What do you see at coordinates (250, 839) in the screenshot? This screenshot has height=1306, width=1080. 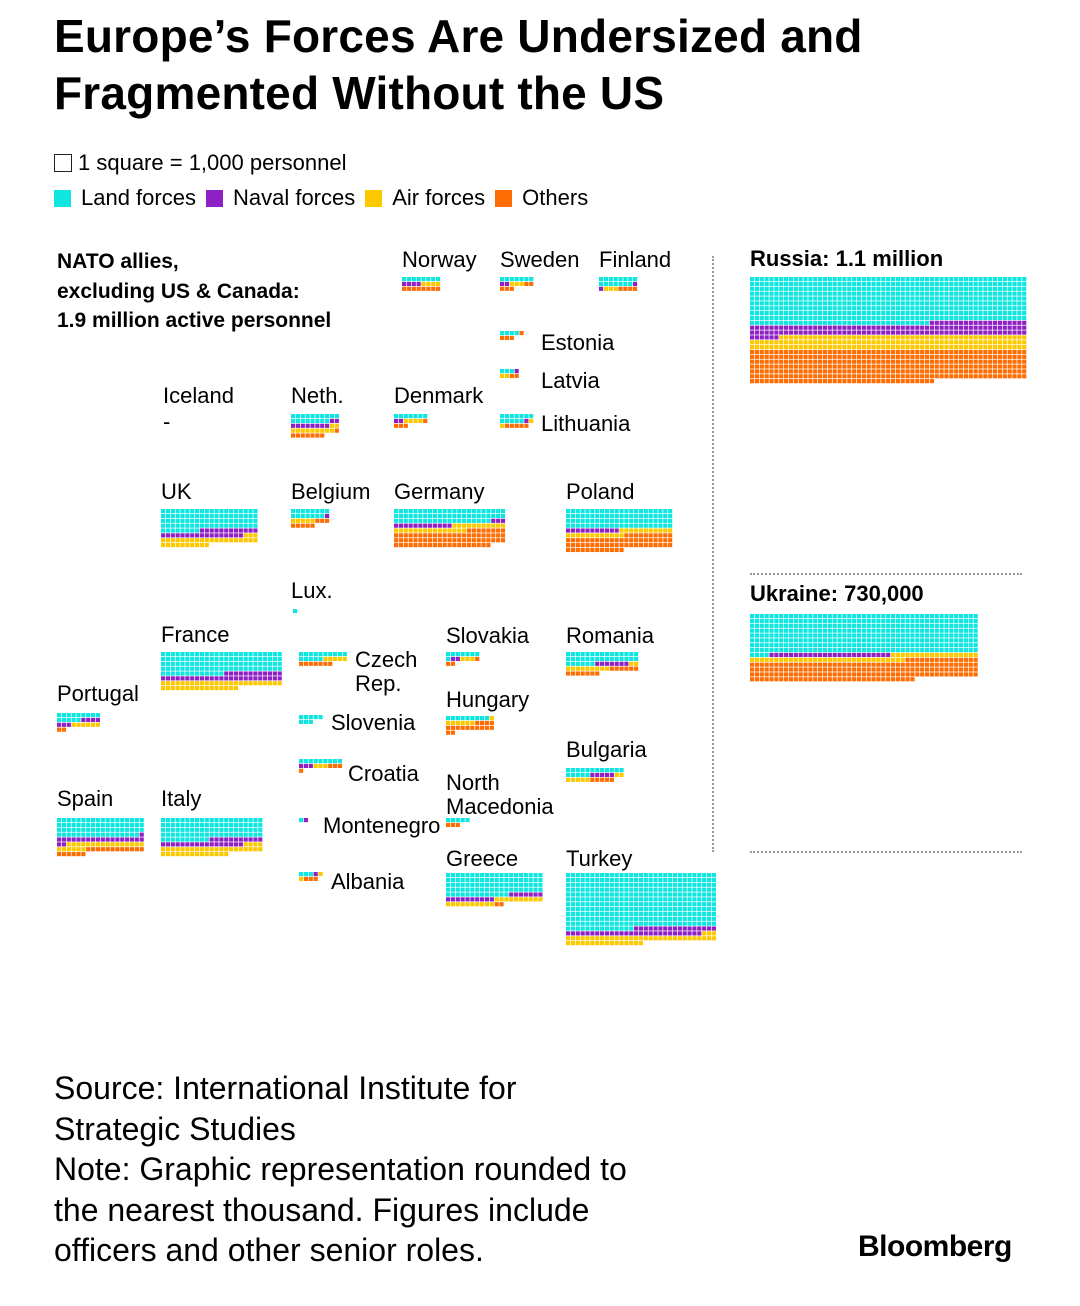 I see `square-italy-naval` at bounding box center [250, 839].